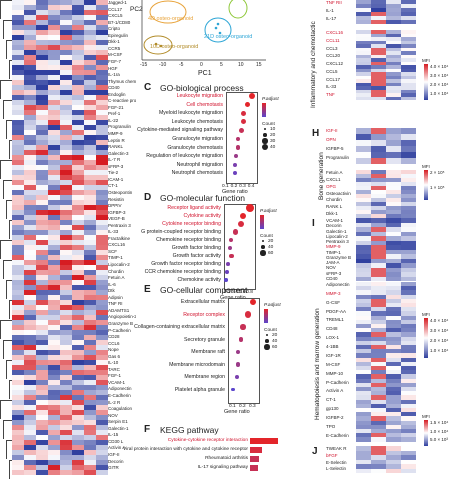 The image size is (474, 479). I want to click on go_cc-term-label: Membrane microdomain, so click(197, 364).